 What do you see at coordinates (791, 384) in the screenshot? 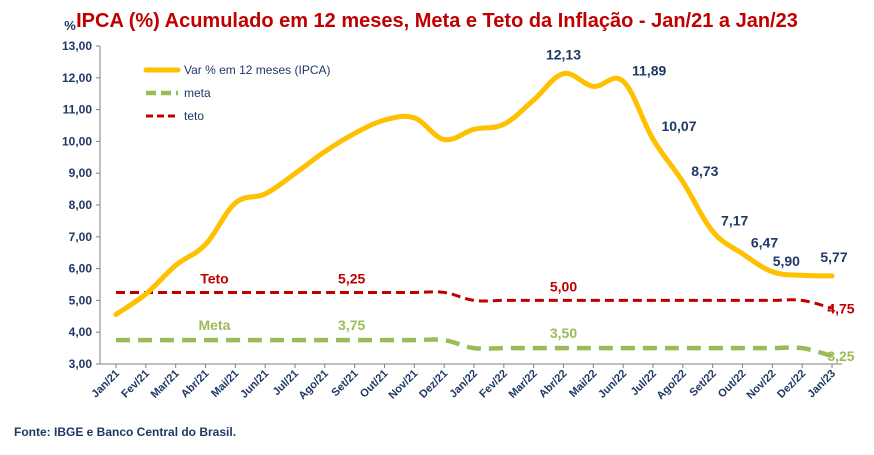
I see `x-tick-label: Dez/22` at bounding box center [791, 384].